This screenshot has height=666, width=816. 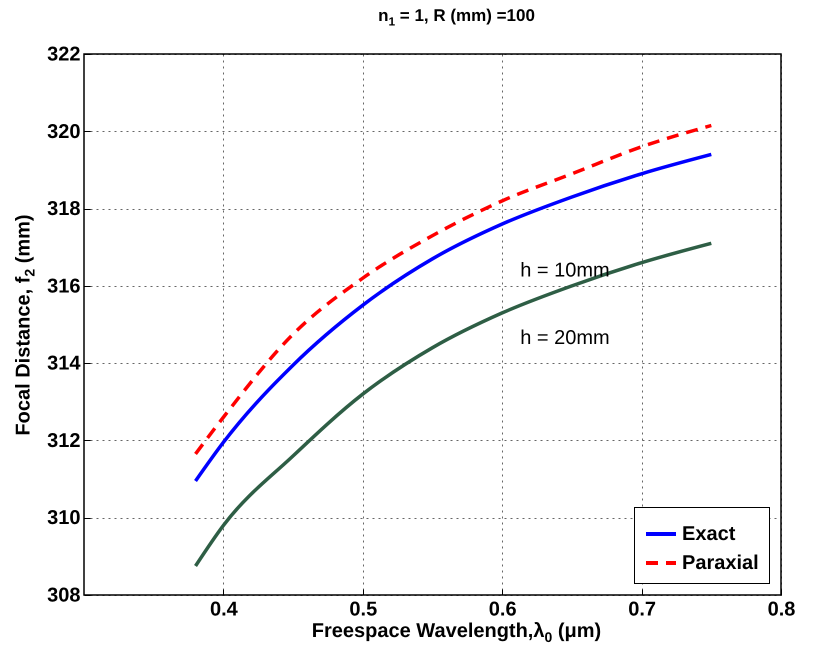 What do you see at coordinates (642, 609) in the screenshot?
I see `x-tick-label: 0.7` at bounding box center [642, 609].